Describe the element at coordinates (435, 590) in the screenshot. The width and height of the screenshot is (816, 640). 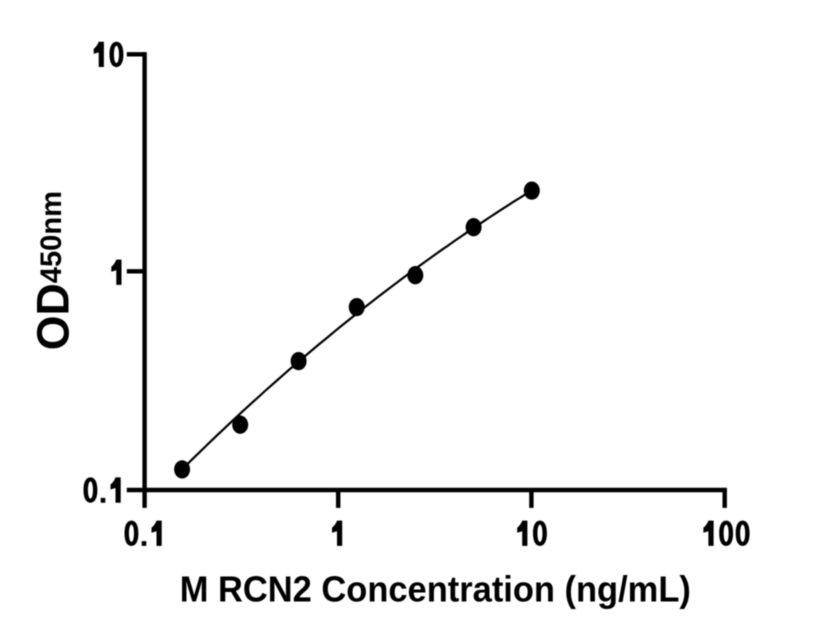
I see `svg-text: M RCN2 Concentration (ng/mL)` at that location.